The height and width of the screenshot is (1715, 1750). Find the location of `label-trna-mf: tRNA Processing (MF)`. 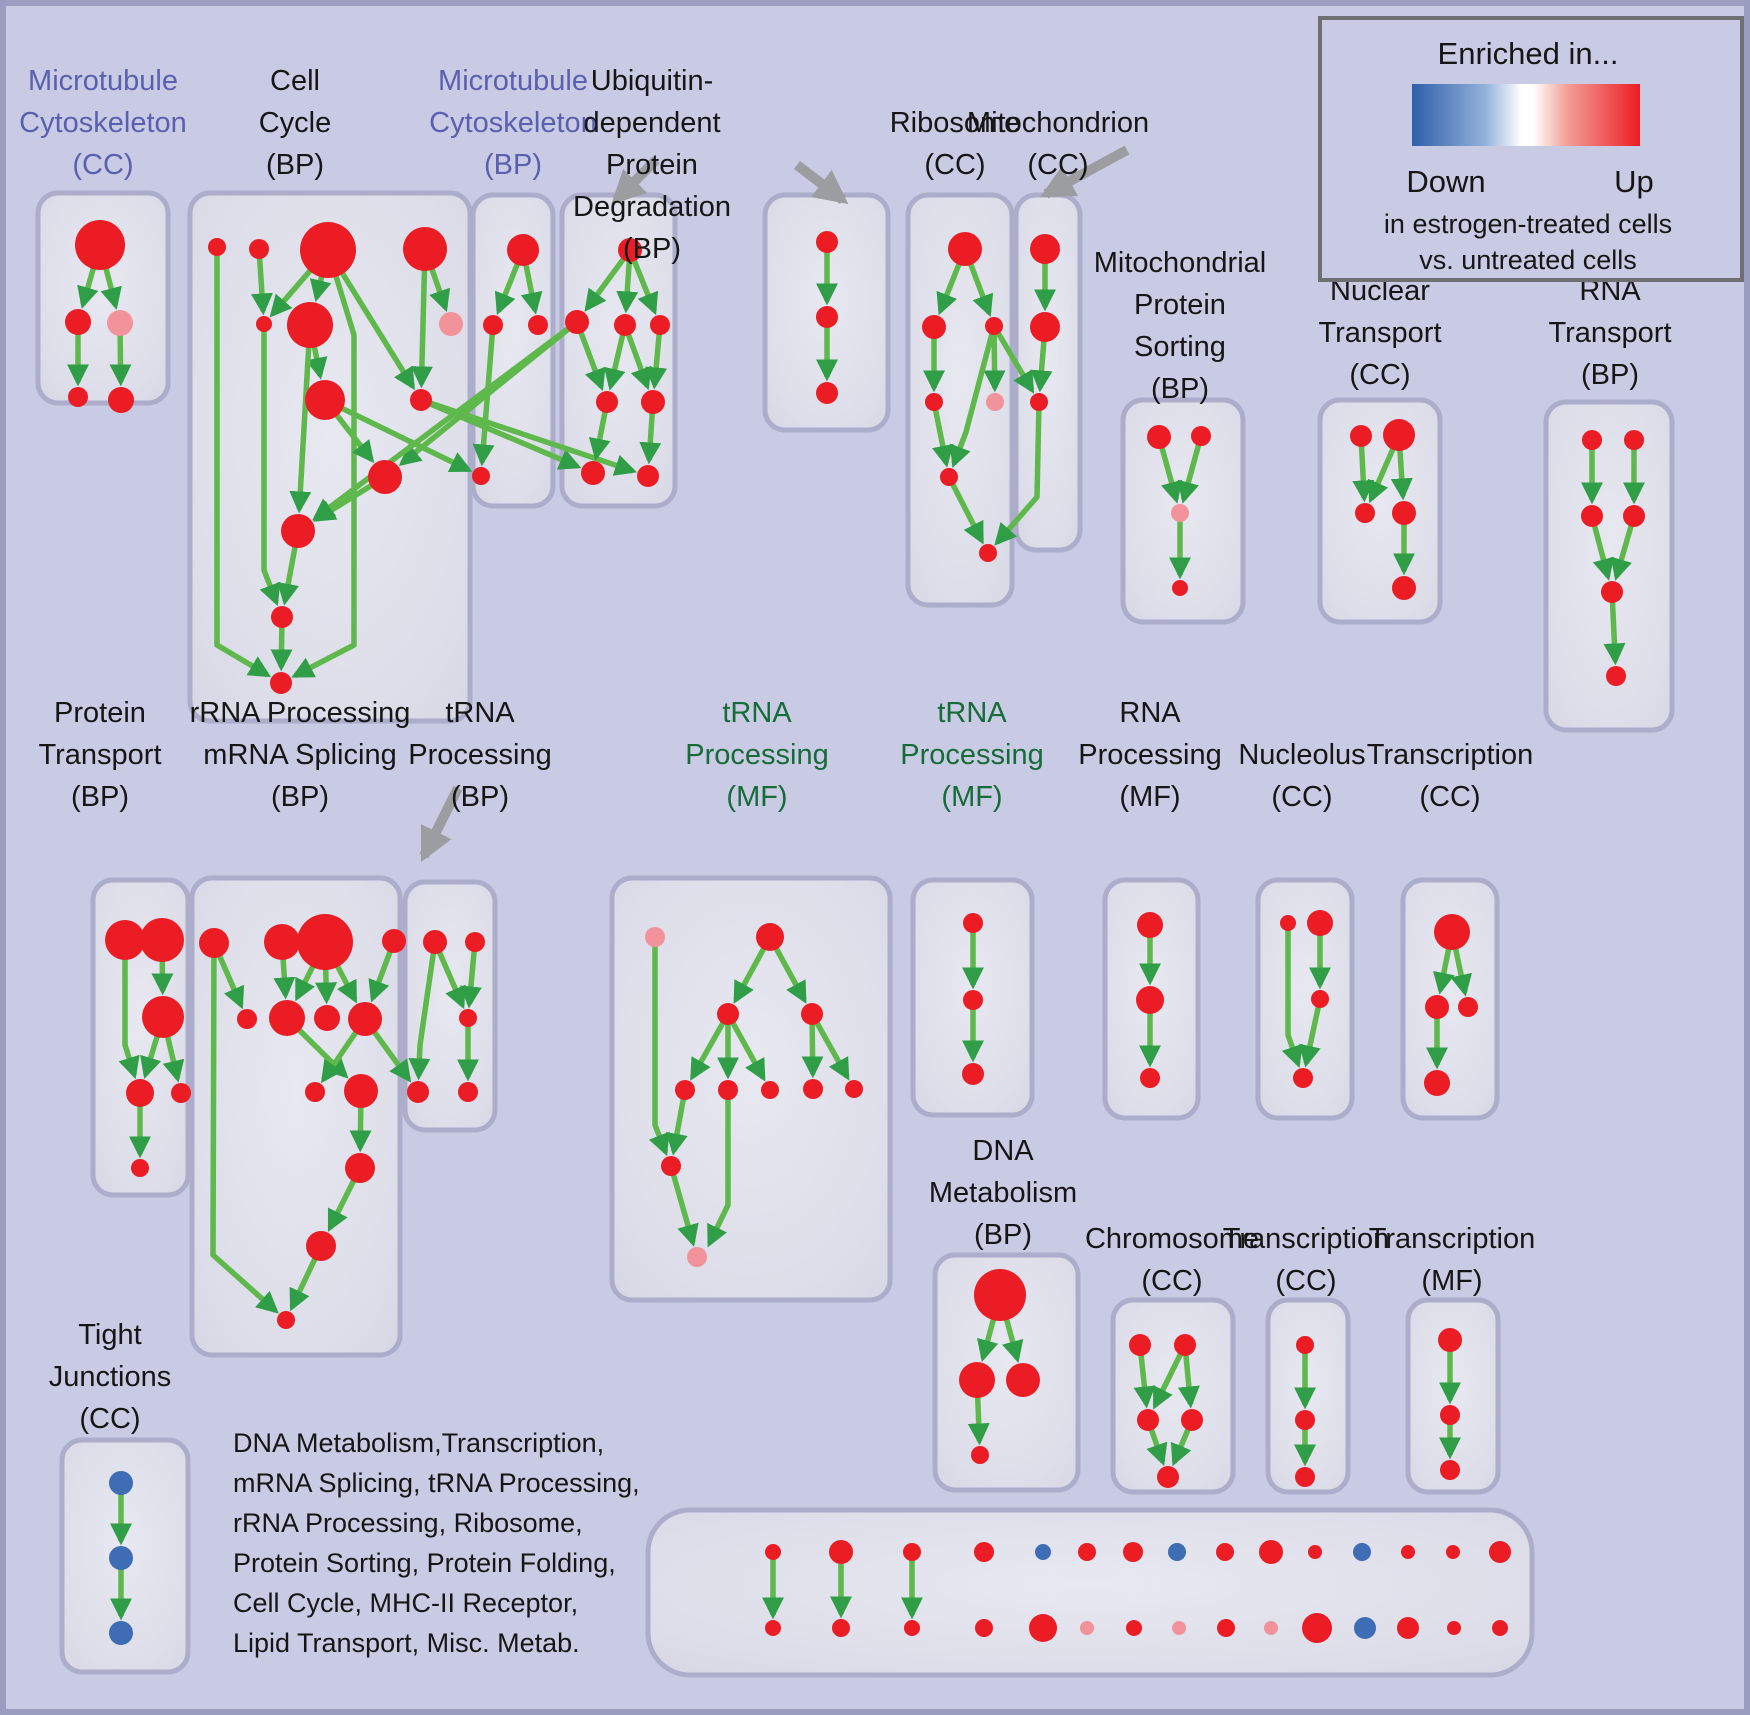

label-trna-mf: tRNA Processing (MF) is located at coordinates (756, 755).